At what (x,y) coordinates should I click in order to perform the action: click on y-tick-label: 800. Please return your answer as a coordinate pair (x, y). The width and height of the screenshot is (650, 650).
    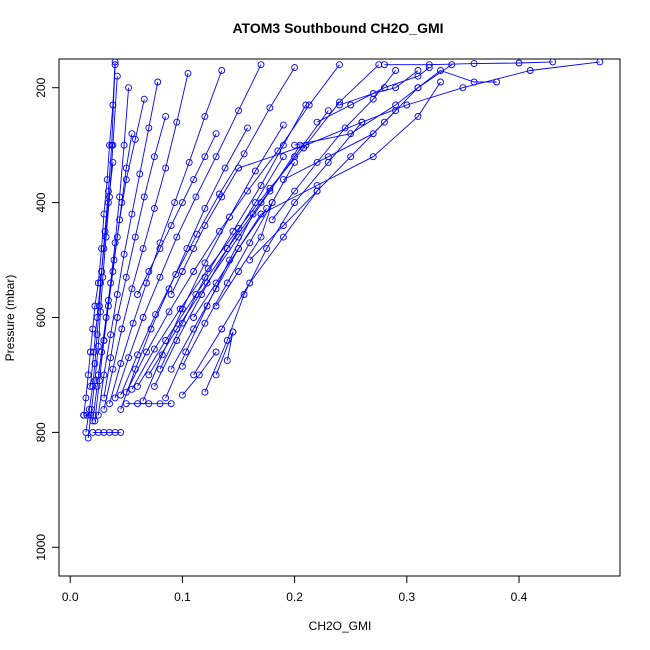
    Looking at the image, I should click on (41, 432).